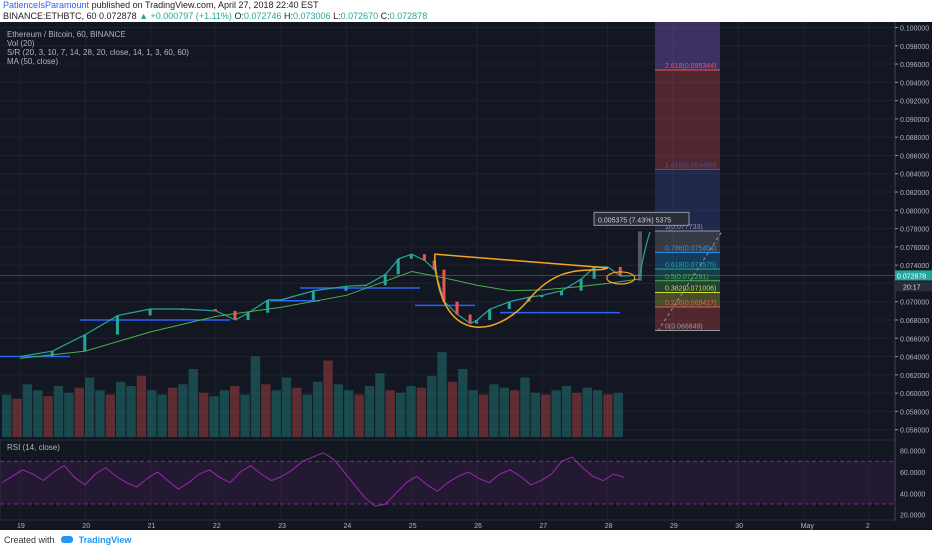  What do you see at coordinates (912, 516) in the screenshot?
I see `rsi-tick-label: 20.0000` at bounding box center [912, 516].